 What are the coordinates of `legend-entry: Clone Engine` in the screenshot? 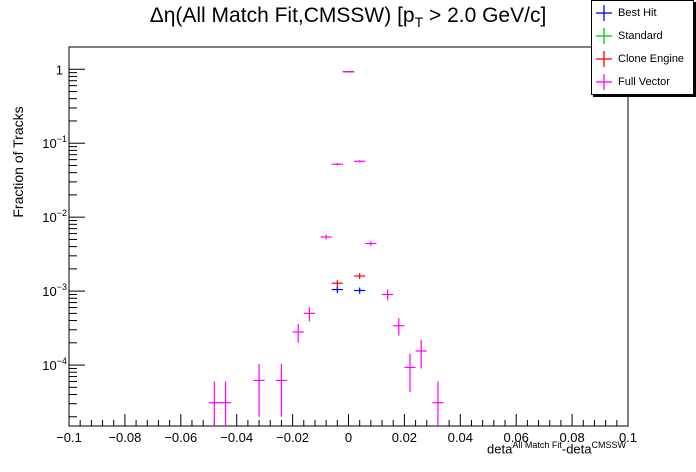 It's located at (642, 60).